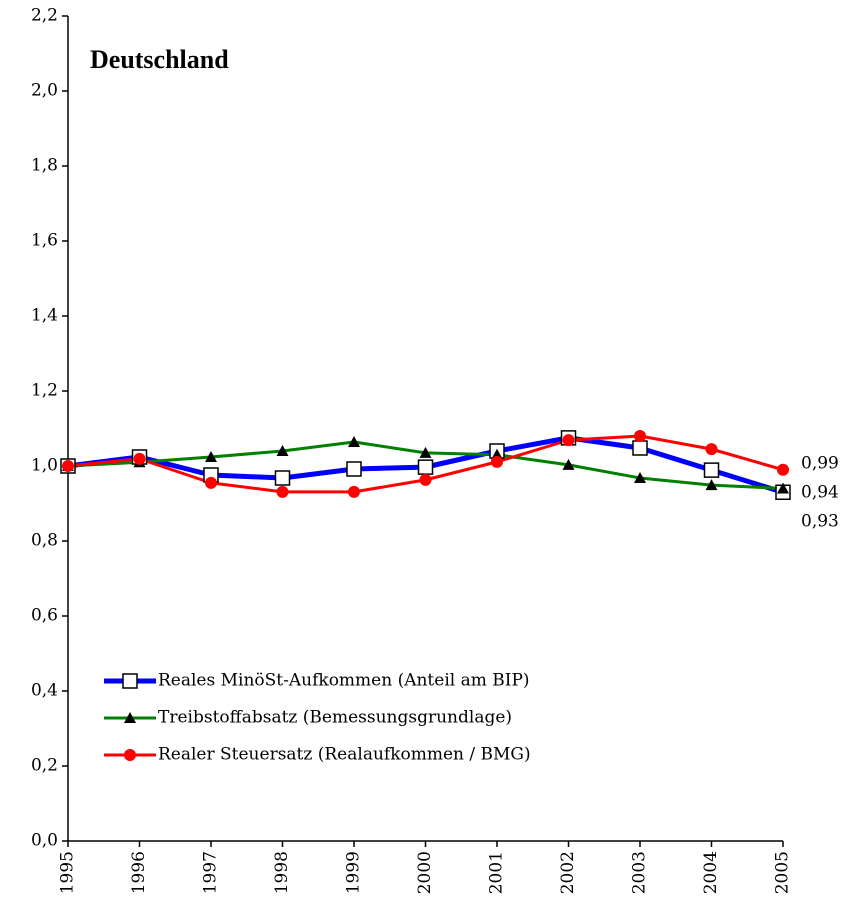 Image resolution: width=866 pixels, height=911 pixels. I want to click on y-tick-label: 1,2, so click(44, 391).